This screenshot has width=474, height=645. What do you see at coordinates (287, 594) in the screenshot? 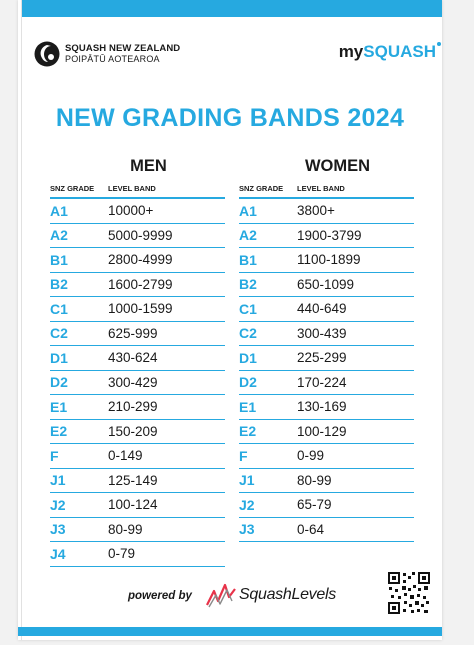
I see `squashlevels-name: SquashLevels` at bounding box center [287, 594].